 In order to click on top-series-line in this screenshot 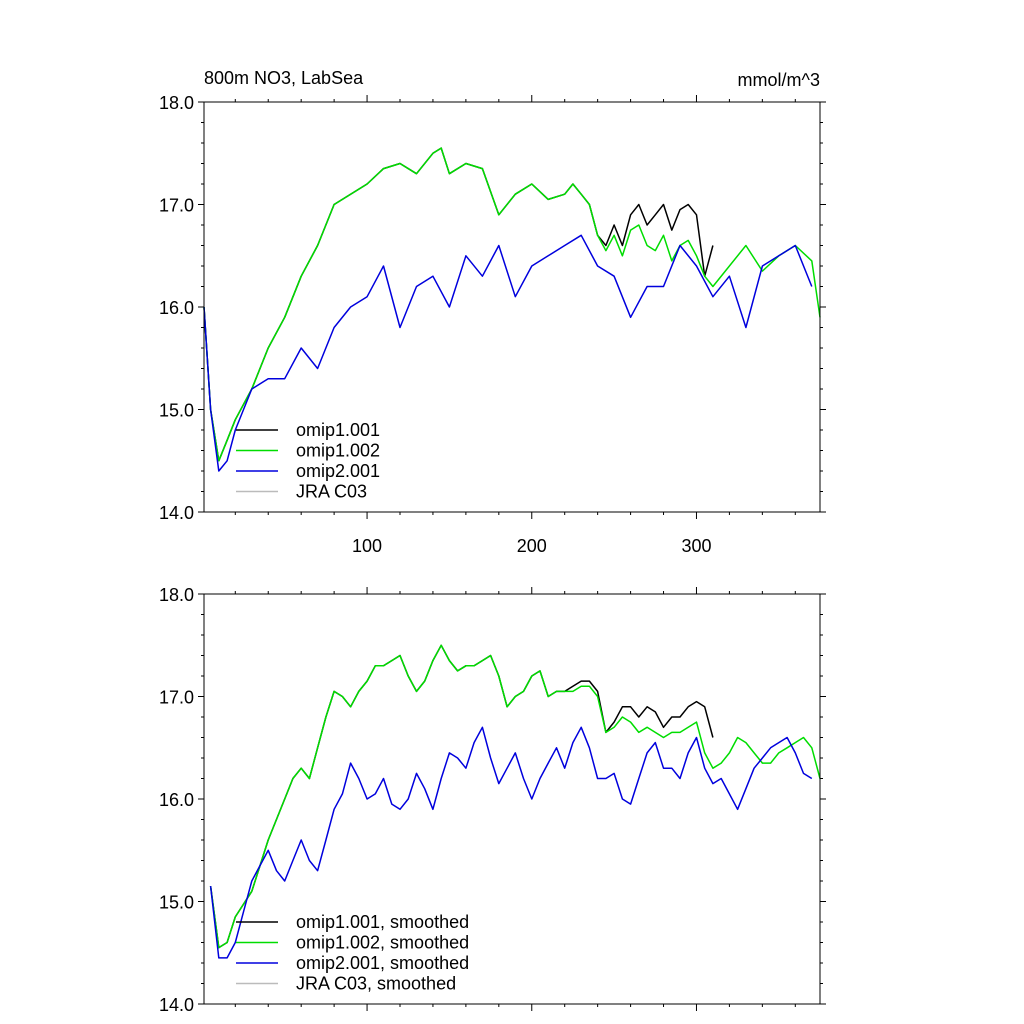, I will do `click(508, 353)`.